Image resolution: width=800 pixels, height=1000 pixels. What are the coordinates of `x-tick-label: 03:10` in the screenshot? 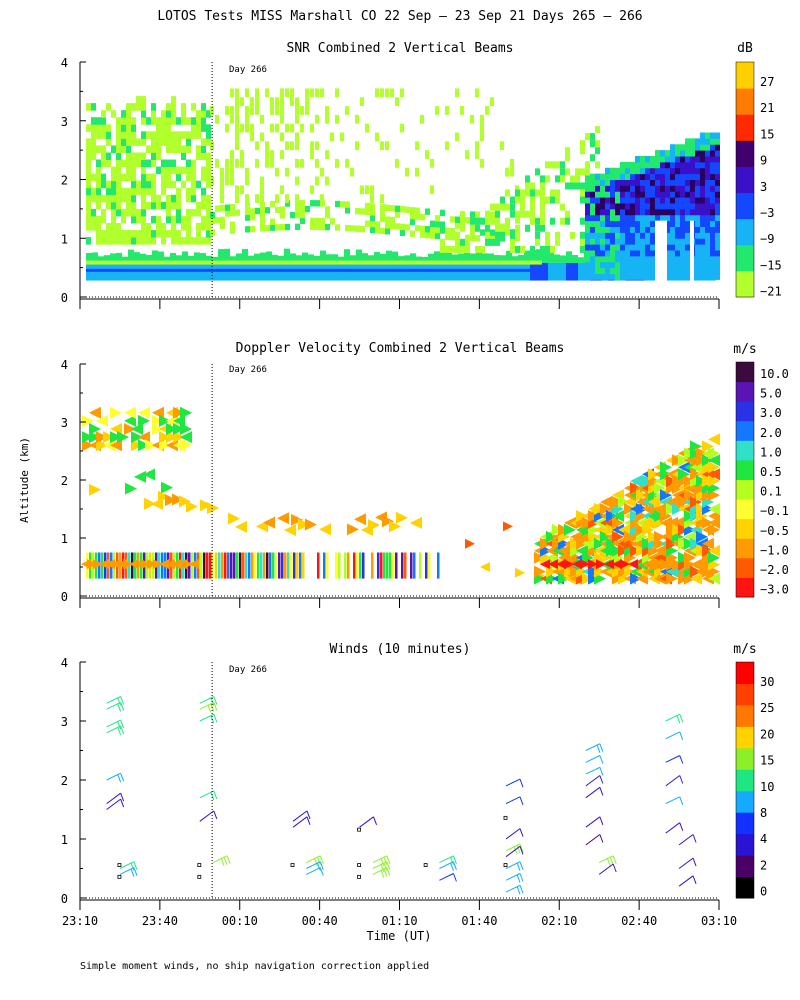 It's located at (719, 921).